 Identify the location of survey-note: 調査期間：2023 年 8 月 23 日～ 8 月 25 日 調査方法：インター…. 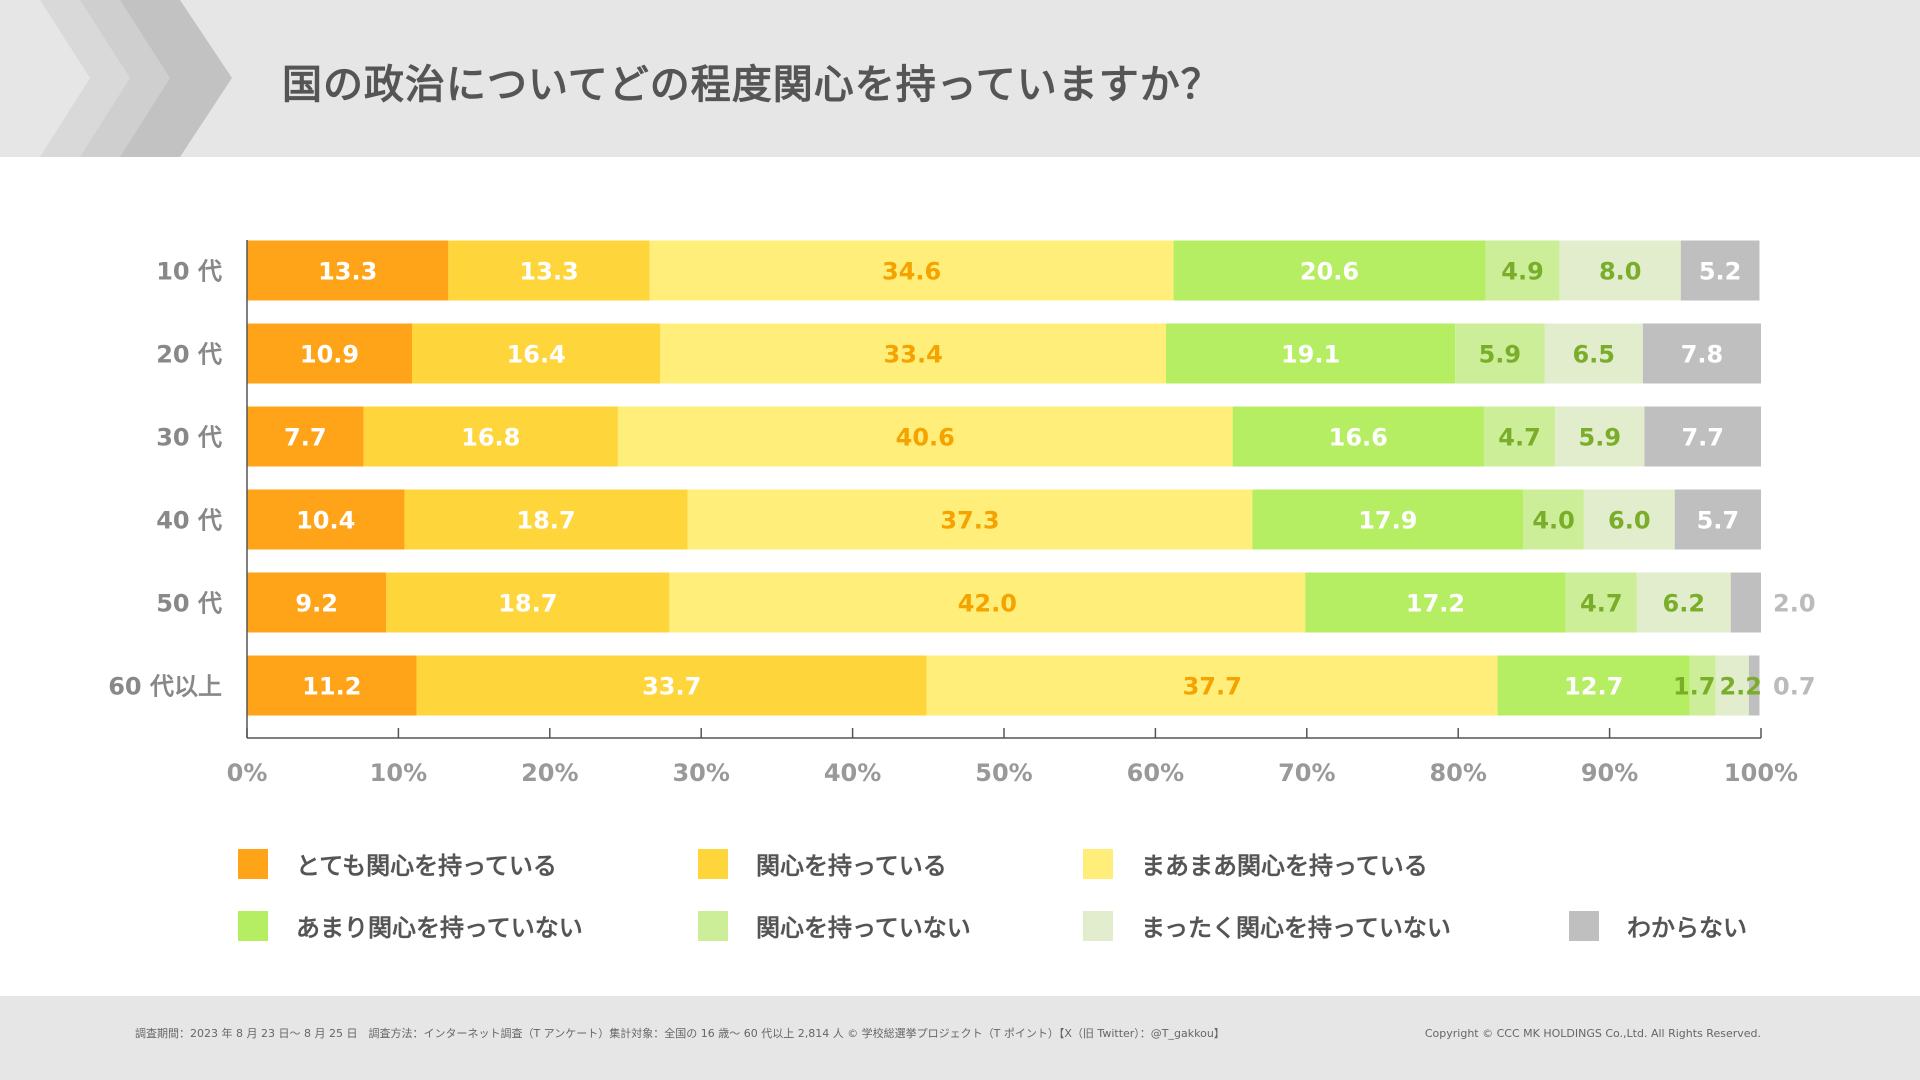
(680, 1033).